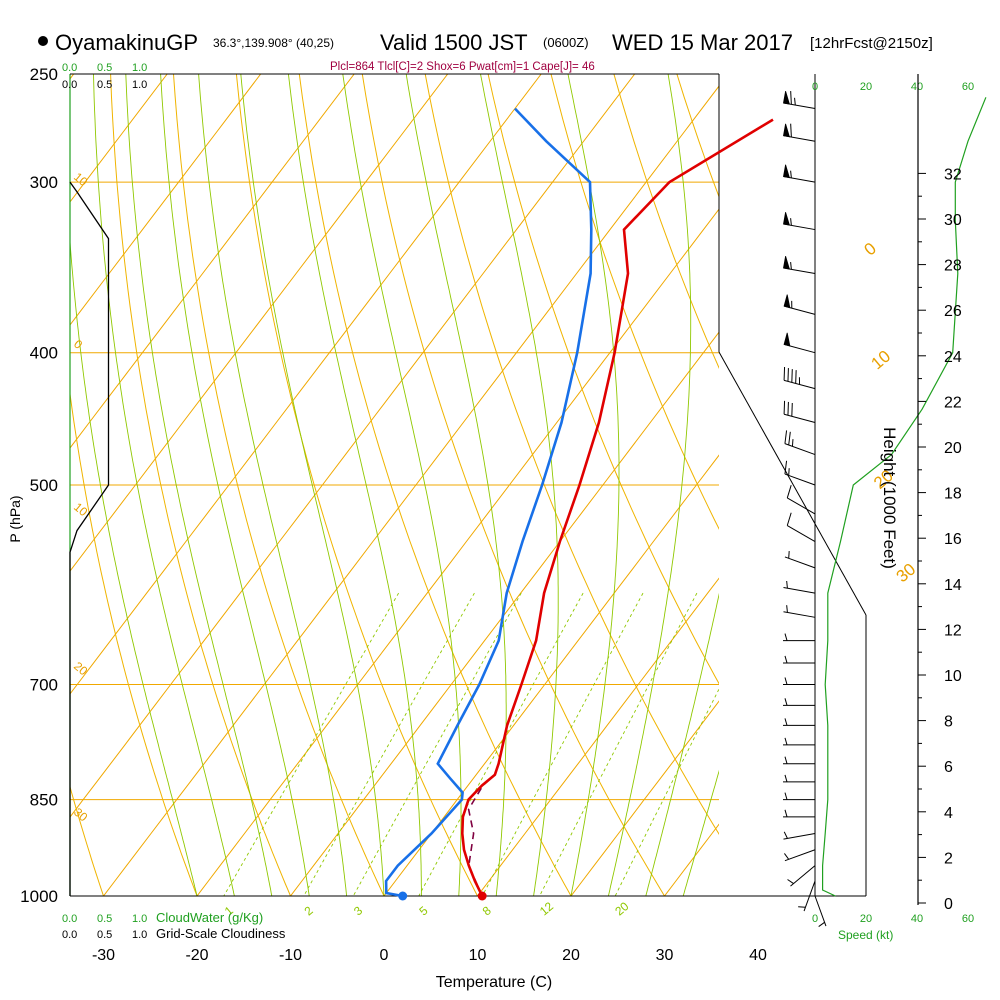 This screenshot has height=1000, width=1000. I want to click on wind-speed-bottom-tick: 40, so click(917, 919).